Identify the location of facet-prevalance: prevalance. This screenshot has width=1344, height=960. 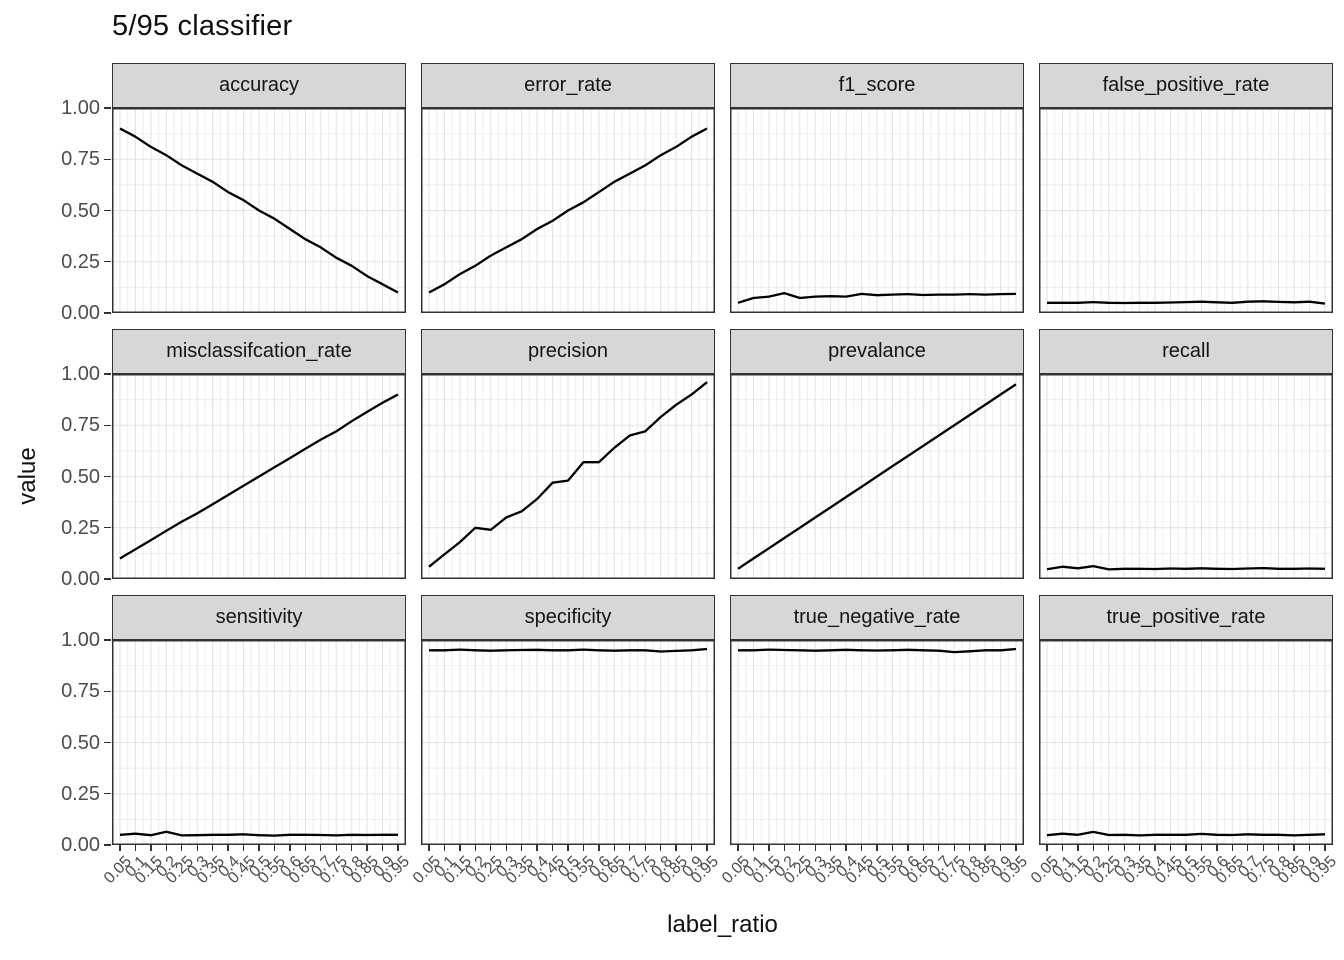
(877, 454).